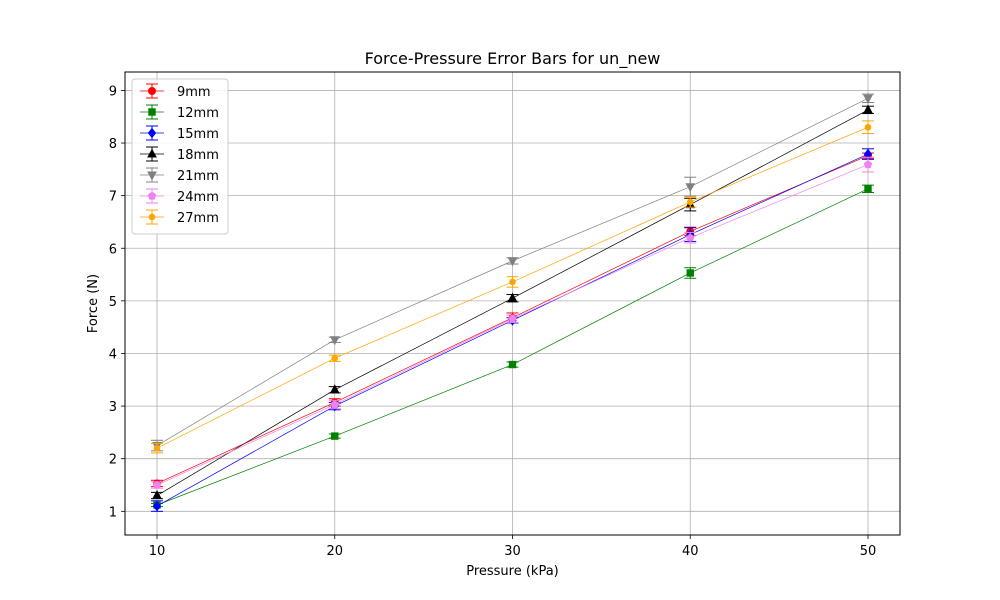  I want to click on y-tick-label: 1, so click(113, 512).